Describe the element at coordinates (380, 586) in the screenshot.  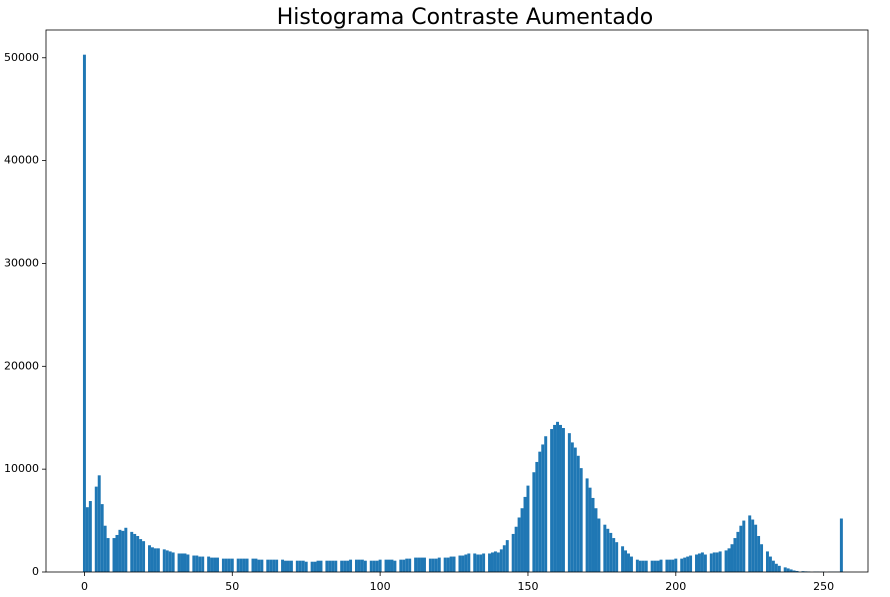
I see `x-tick-label: 100` at that location.